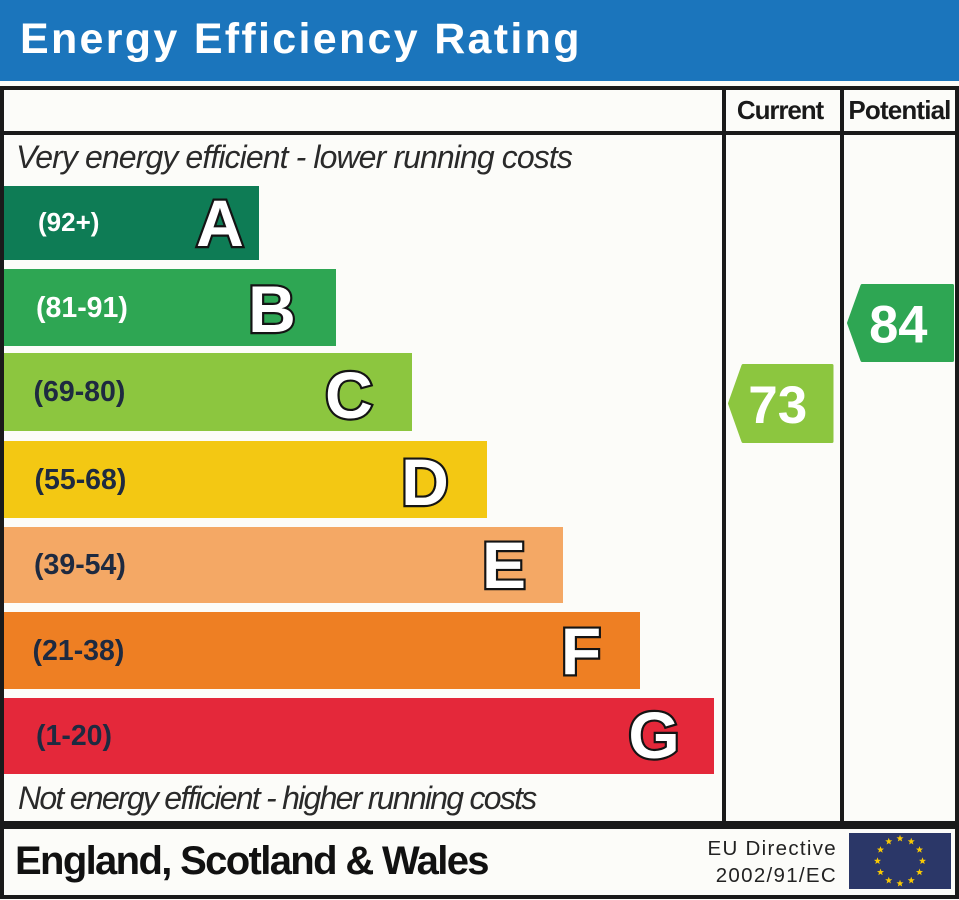 This screenshot has width=959, height=900. What do you see at coordinates (777, 405) in the screenshot?
I see `svg-text: 73` at bounding box center [777, 405].